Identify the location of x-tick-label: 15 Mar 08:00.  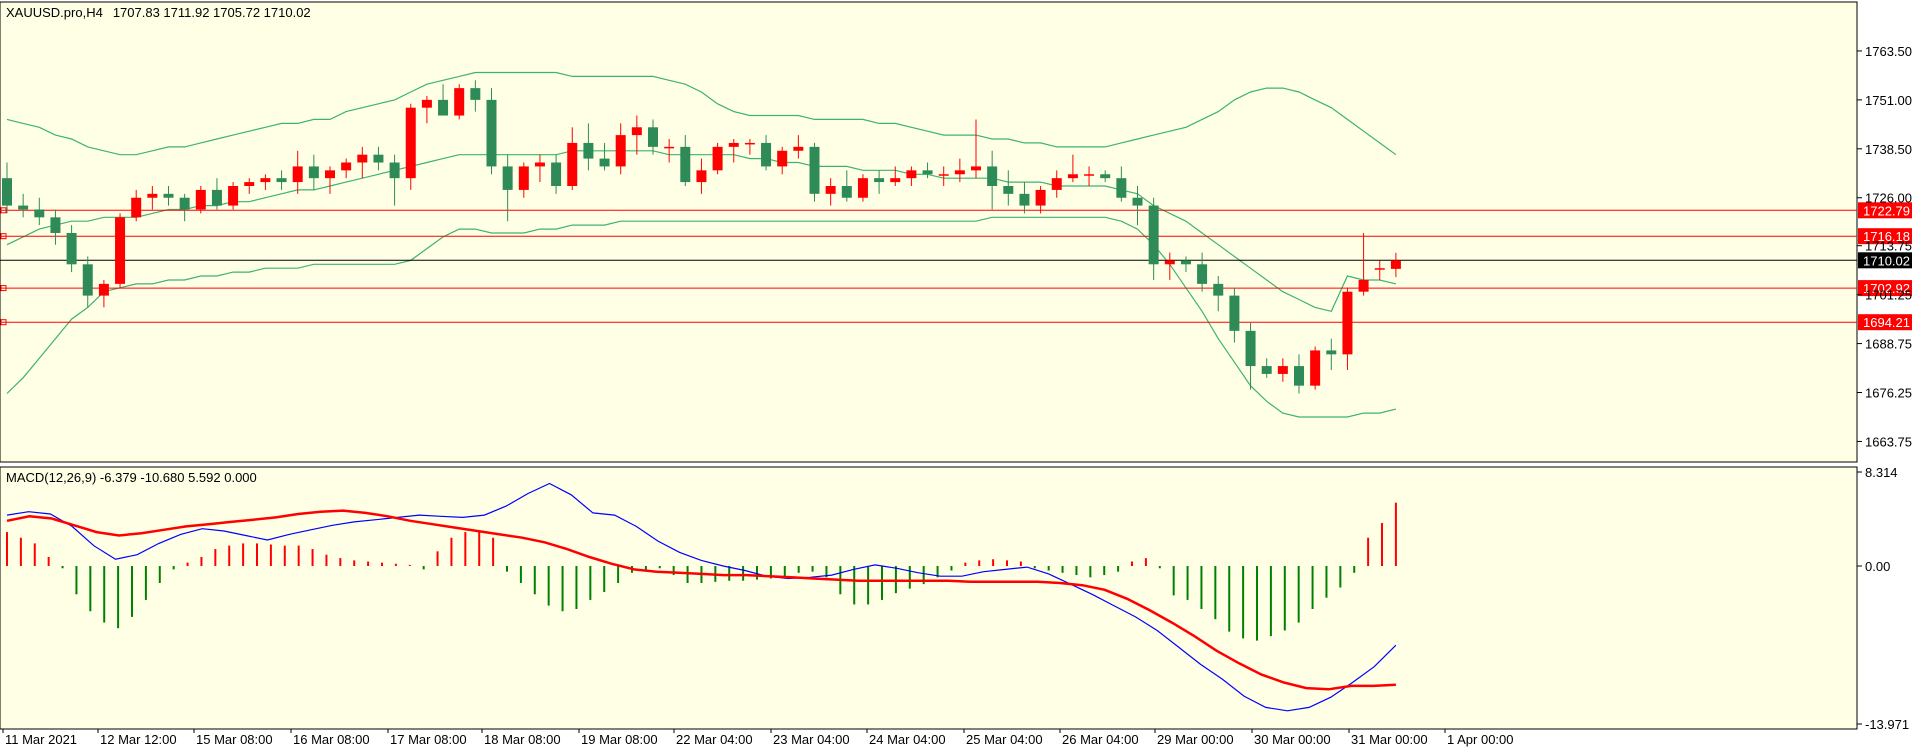
(234, 739).